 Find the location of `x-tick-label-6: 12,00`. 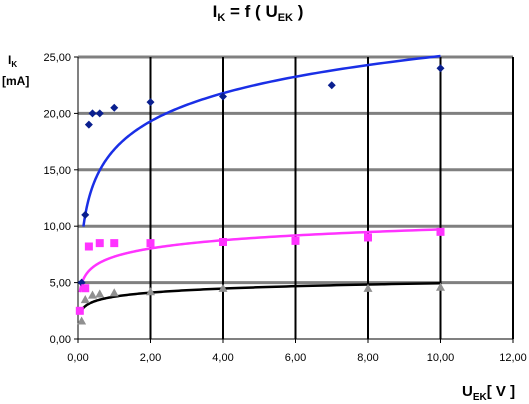

x-tick-label-6: 12,00 is located at coordinates (513, 358).